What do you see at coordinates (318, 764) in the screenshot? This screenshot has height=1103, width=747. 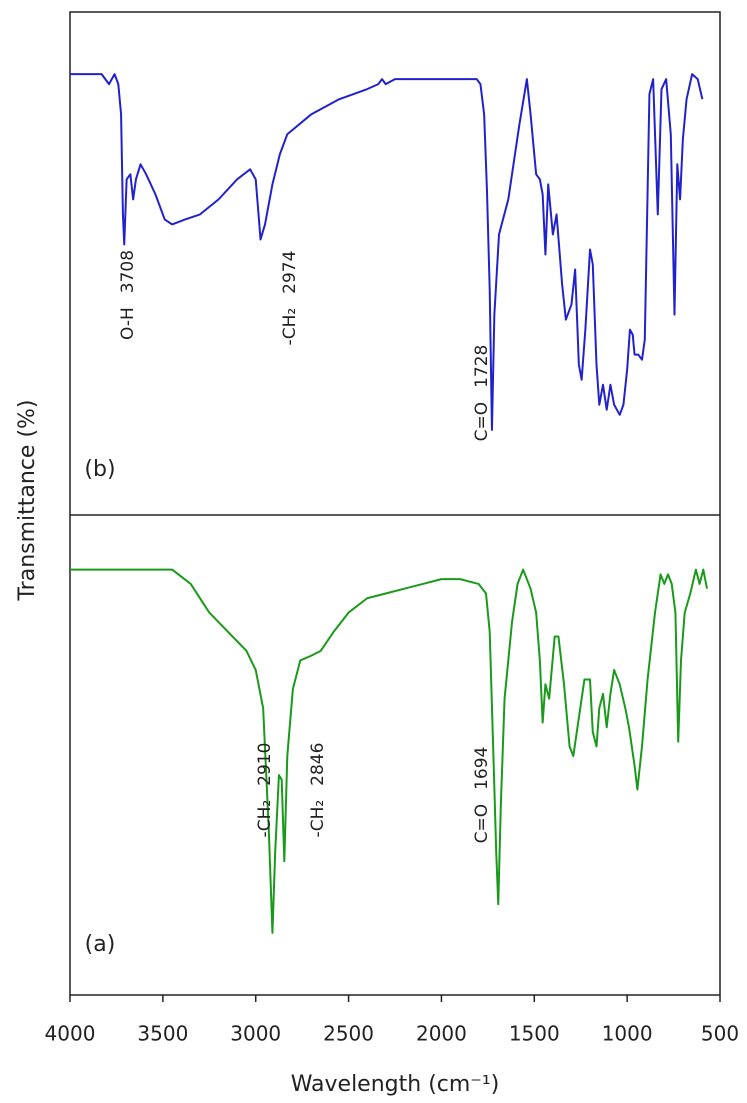 I see `peak-wavenumber: 2846` at bounding box center [318, 764].